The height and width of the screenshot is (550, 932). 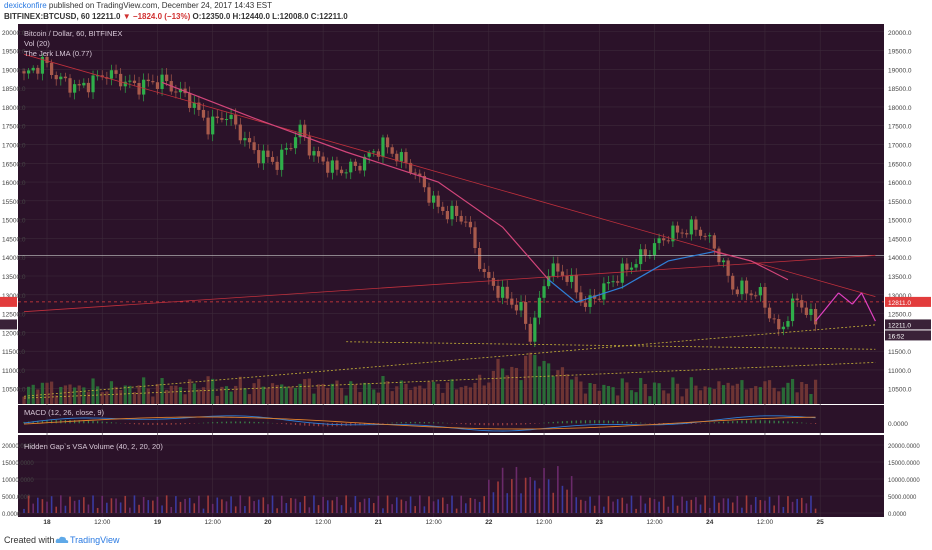 What do you see at coordinates (900, 296) in the screenshot?
I see `price-axis-label: 13000.0` at bounding box center [900, 296].